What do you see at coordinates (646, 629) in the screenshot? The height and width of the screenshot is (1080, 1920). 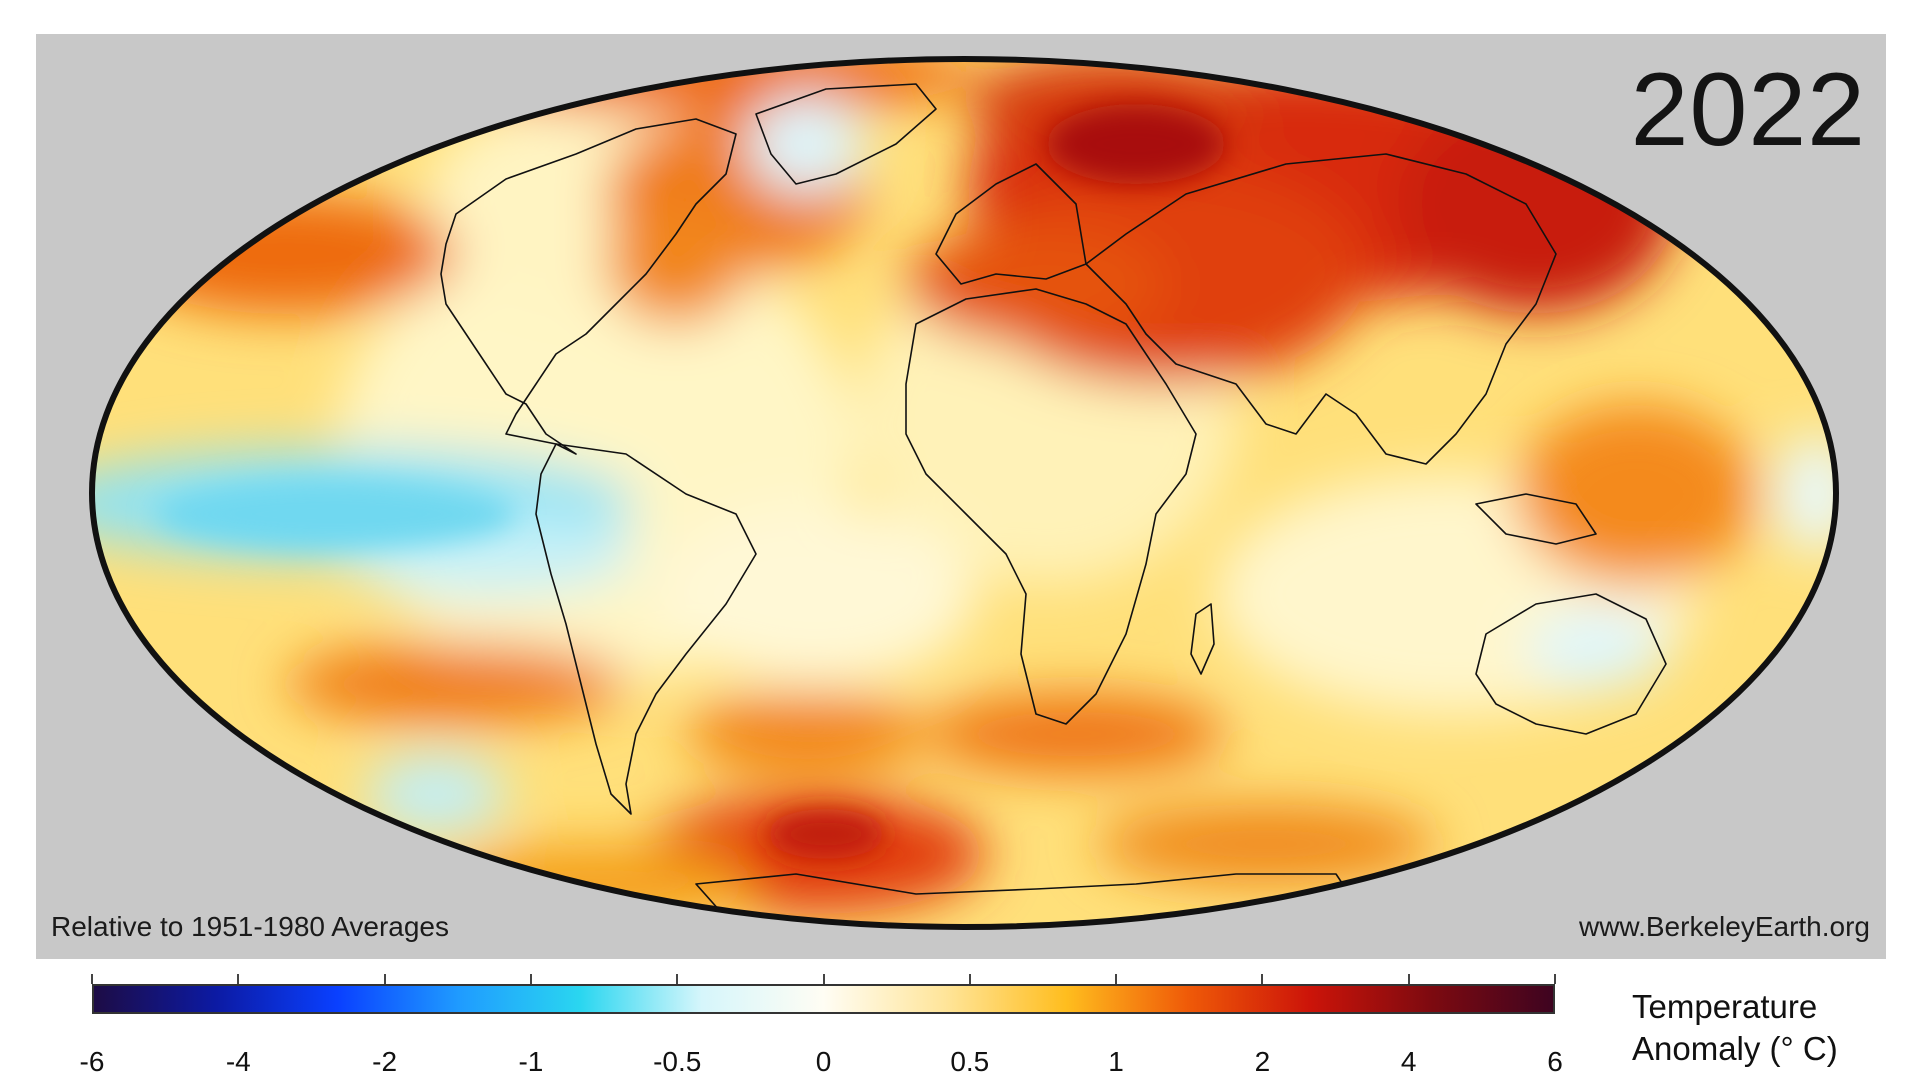 I see `south-america-outline` at bounding box center [646, 629].